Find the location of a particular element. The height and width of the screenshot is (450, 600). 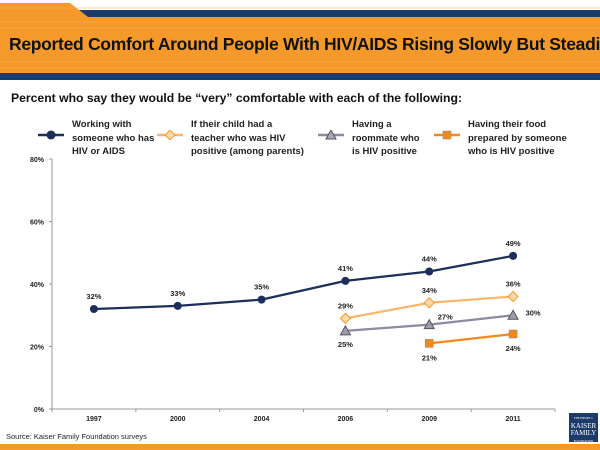

data-label: 33% is located at coordinates (177, 293).